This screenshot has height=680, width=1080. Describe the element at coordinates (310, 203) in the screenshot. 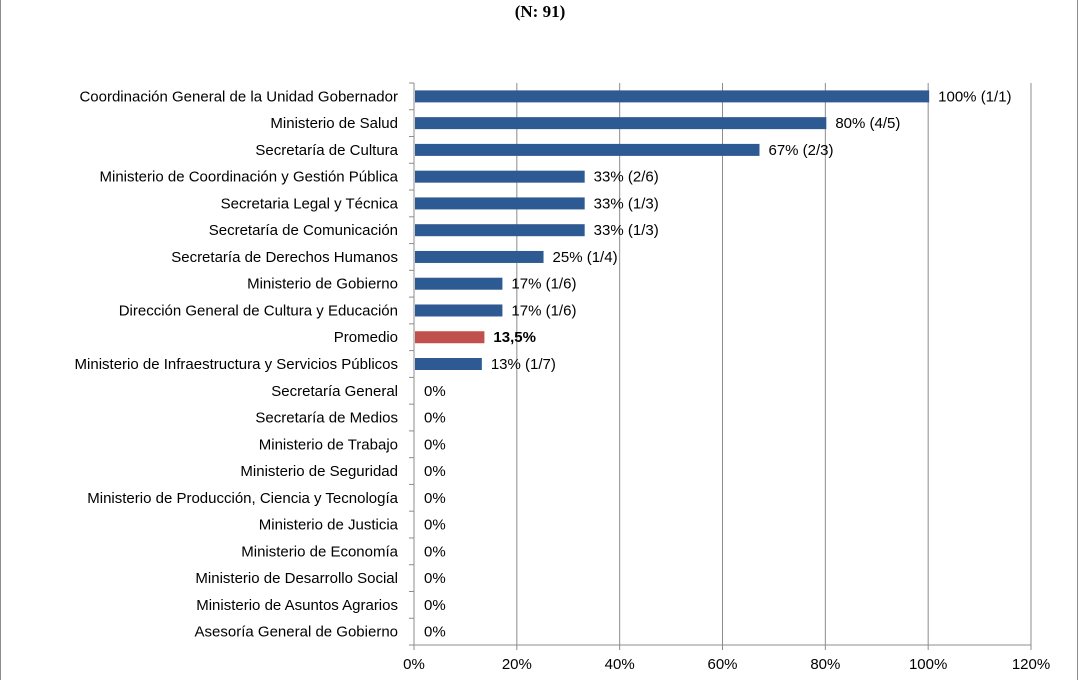

I see `category-label: Secretaria Legal y Técnica` at that location.